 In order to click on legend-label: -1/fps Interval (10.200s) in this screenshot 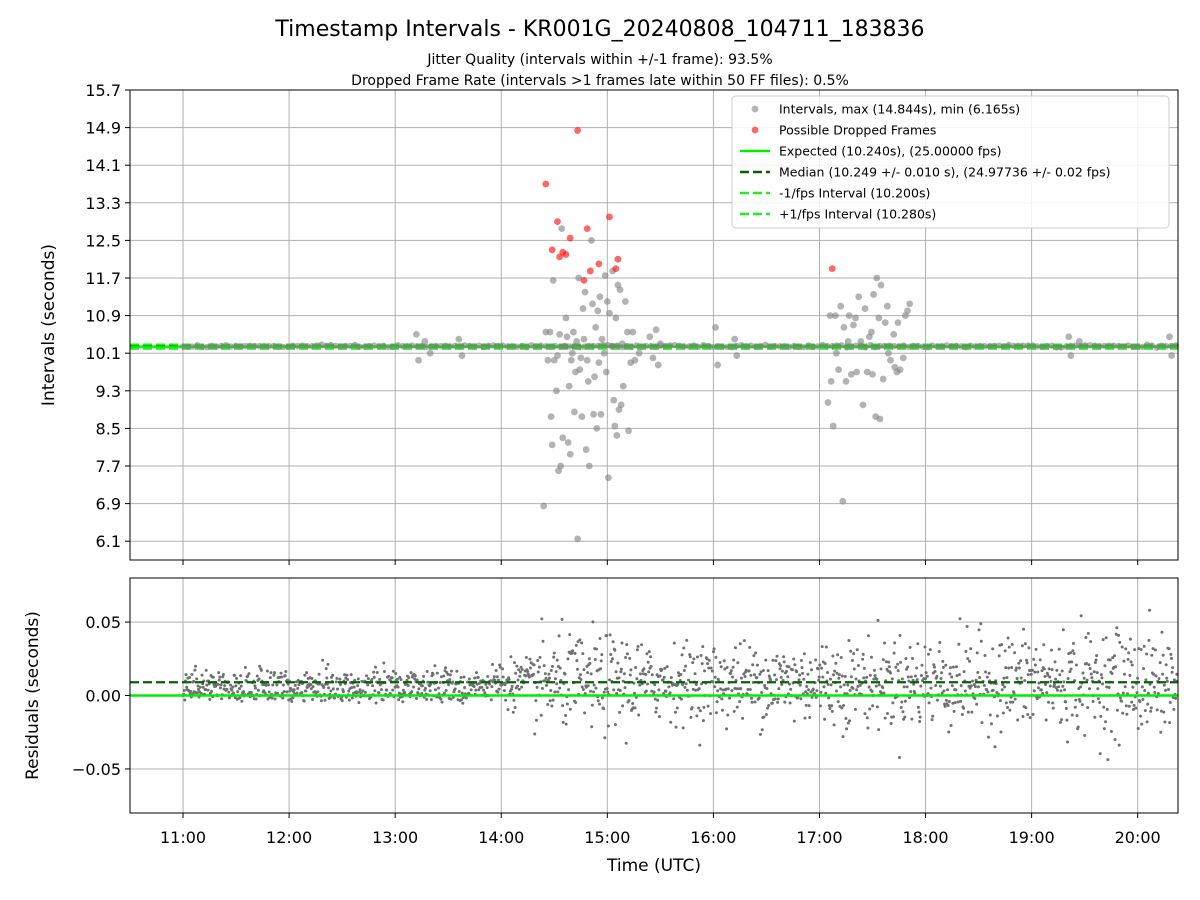, I will do `click(854, 193)`.